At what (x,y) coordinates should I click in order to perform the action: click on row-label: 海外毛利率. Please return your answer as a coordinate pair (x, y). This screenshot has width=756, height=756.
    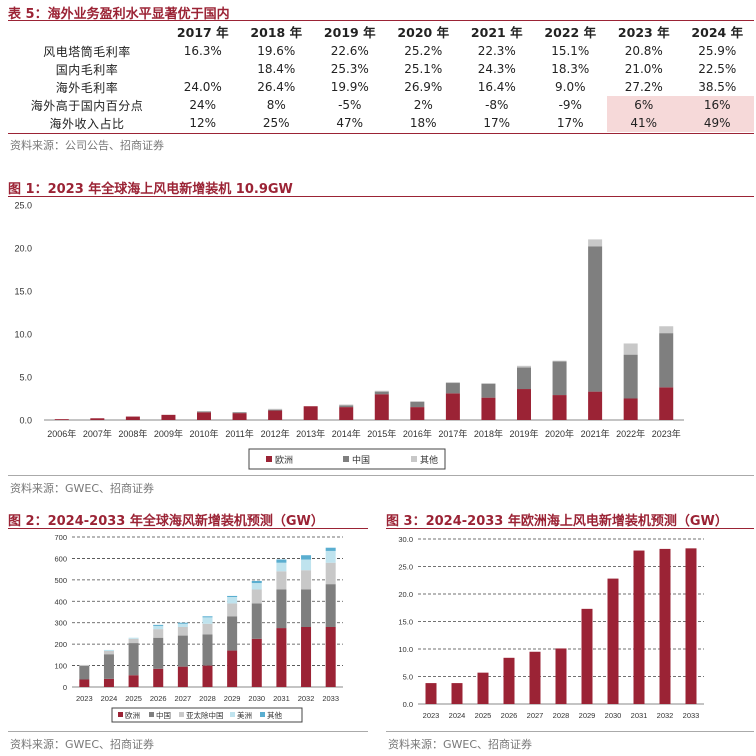
    Looking at the image, I should click on (87, 87).